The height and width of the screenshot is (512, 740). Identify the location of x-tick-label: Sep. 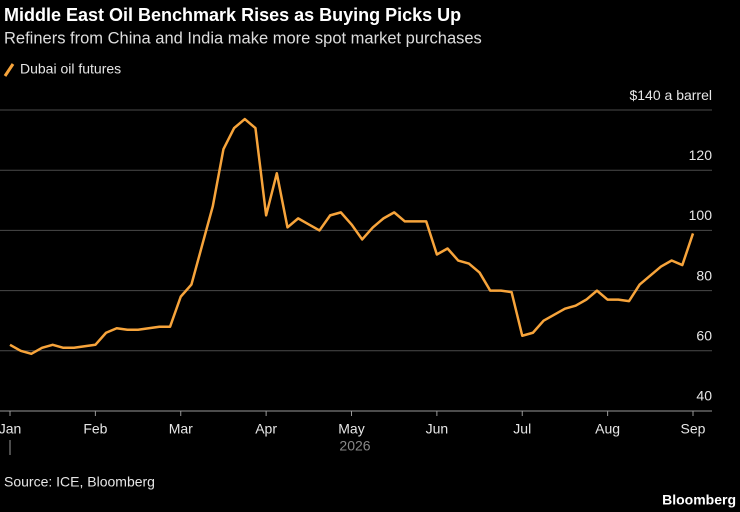
(693, 429).